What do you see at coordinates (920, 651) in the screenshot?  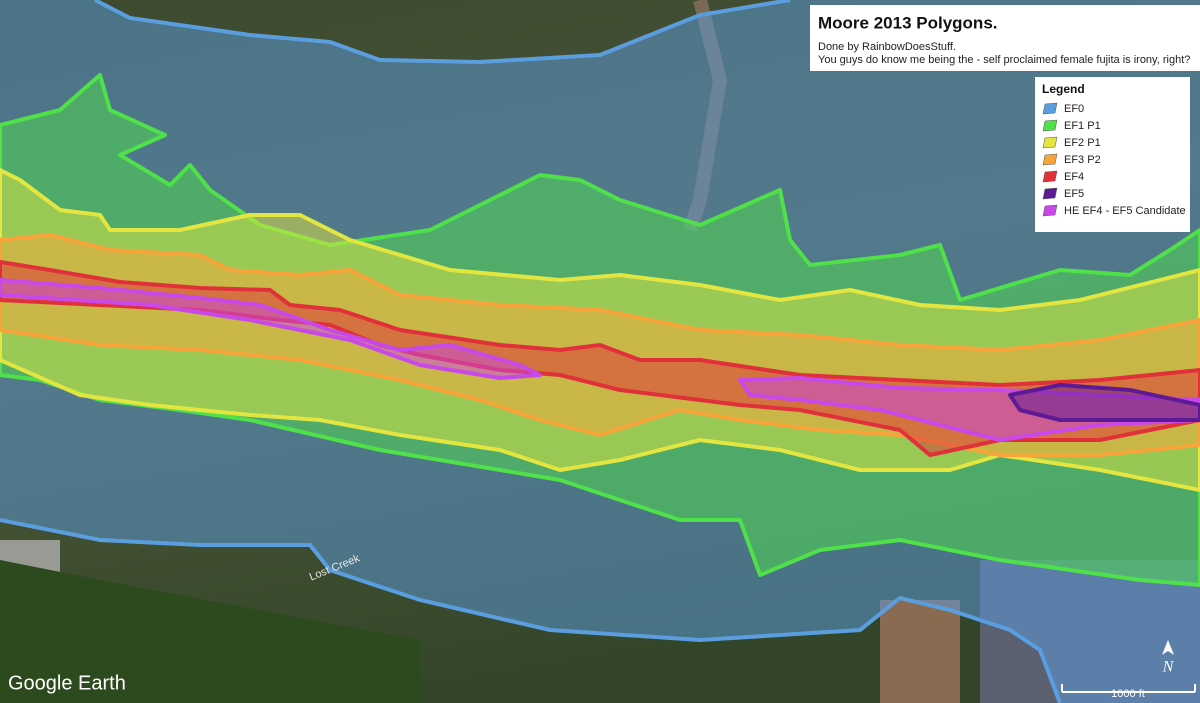 I see `dirt-lot` at bounding box center [920, 651].